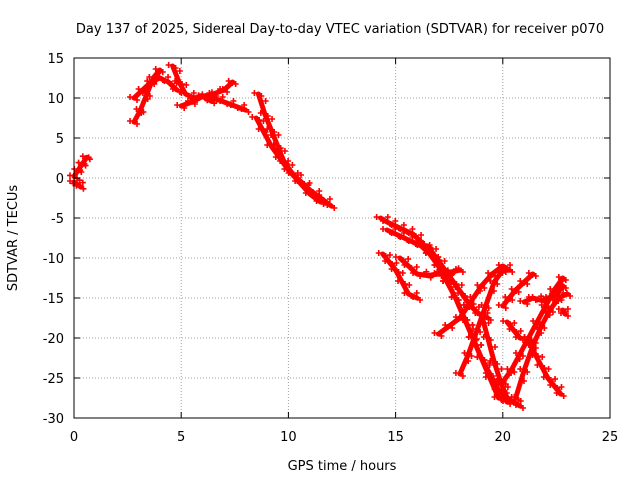 The height and width of the screenshot is (480, 640). Describe the element at coordinates (57, 219) in the screenshot. I see `y-tick-label: -5` at that location.